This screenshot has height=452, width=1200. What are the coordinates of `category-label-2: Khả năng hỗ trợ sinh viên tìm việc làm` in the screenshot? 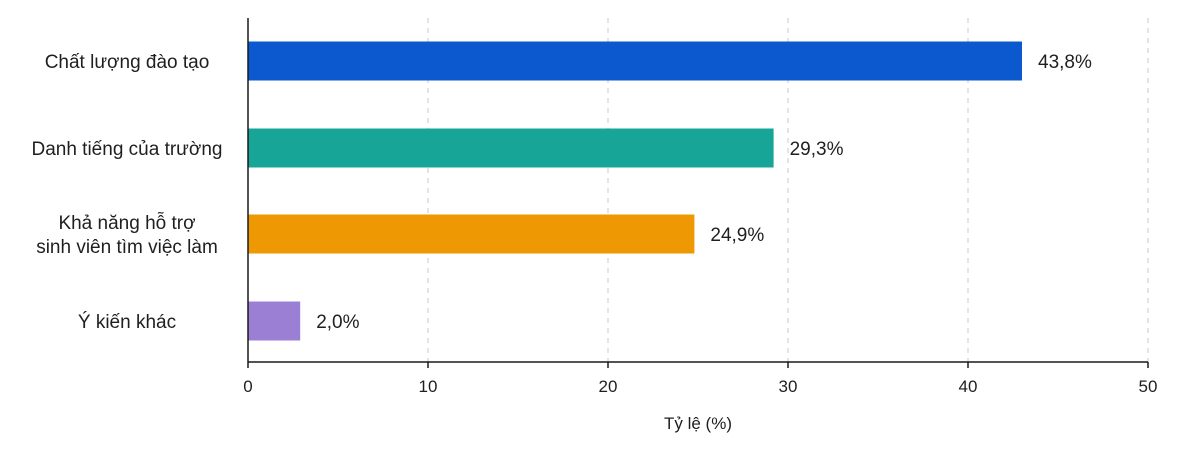 It's located at (127, 235).